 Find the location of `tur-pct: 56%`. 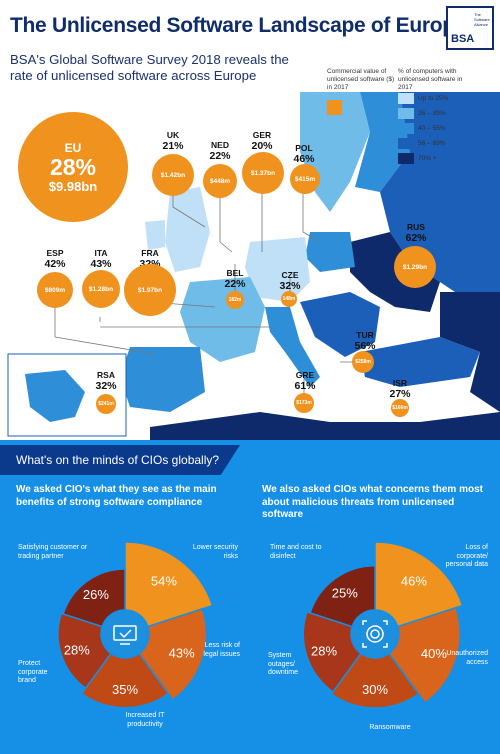

tur-pct: 56% is located at coordinates (365, 346).